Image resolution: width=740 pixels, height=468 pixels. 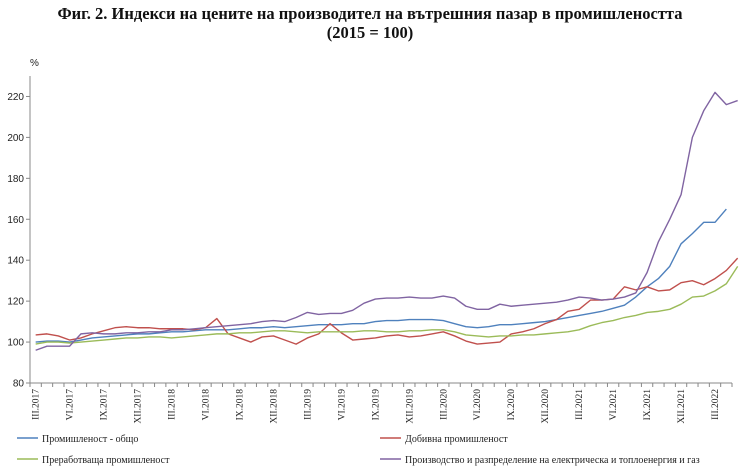 What do you see at coordinates (682, 406) in the screenshot?
I see `x-tick-label: XII.2021` at bounding box center [682, 406].